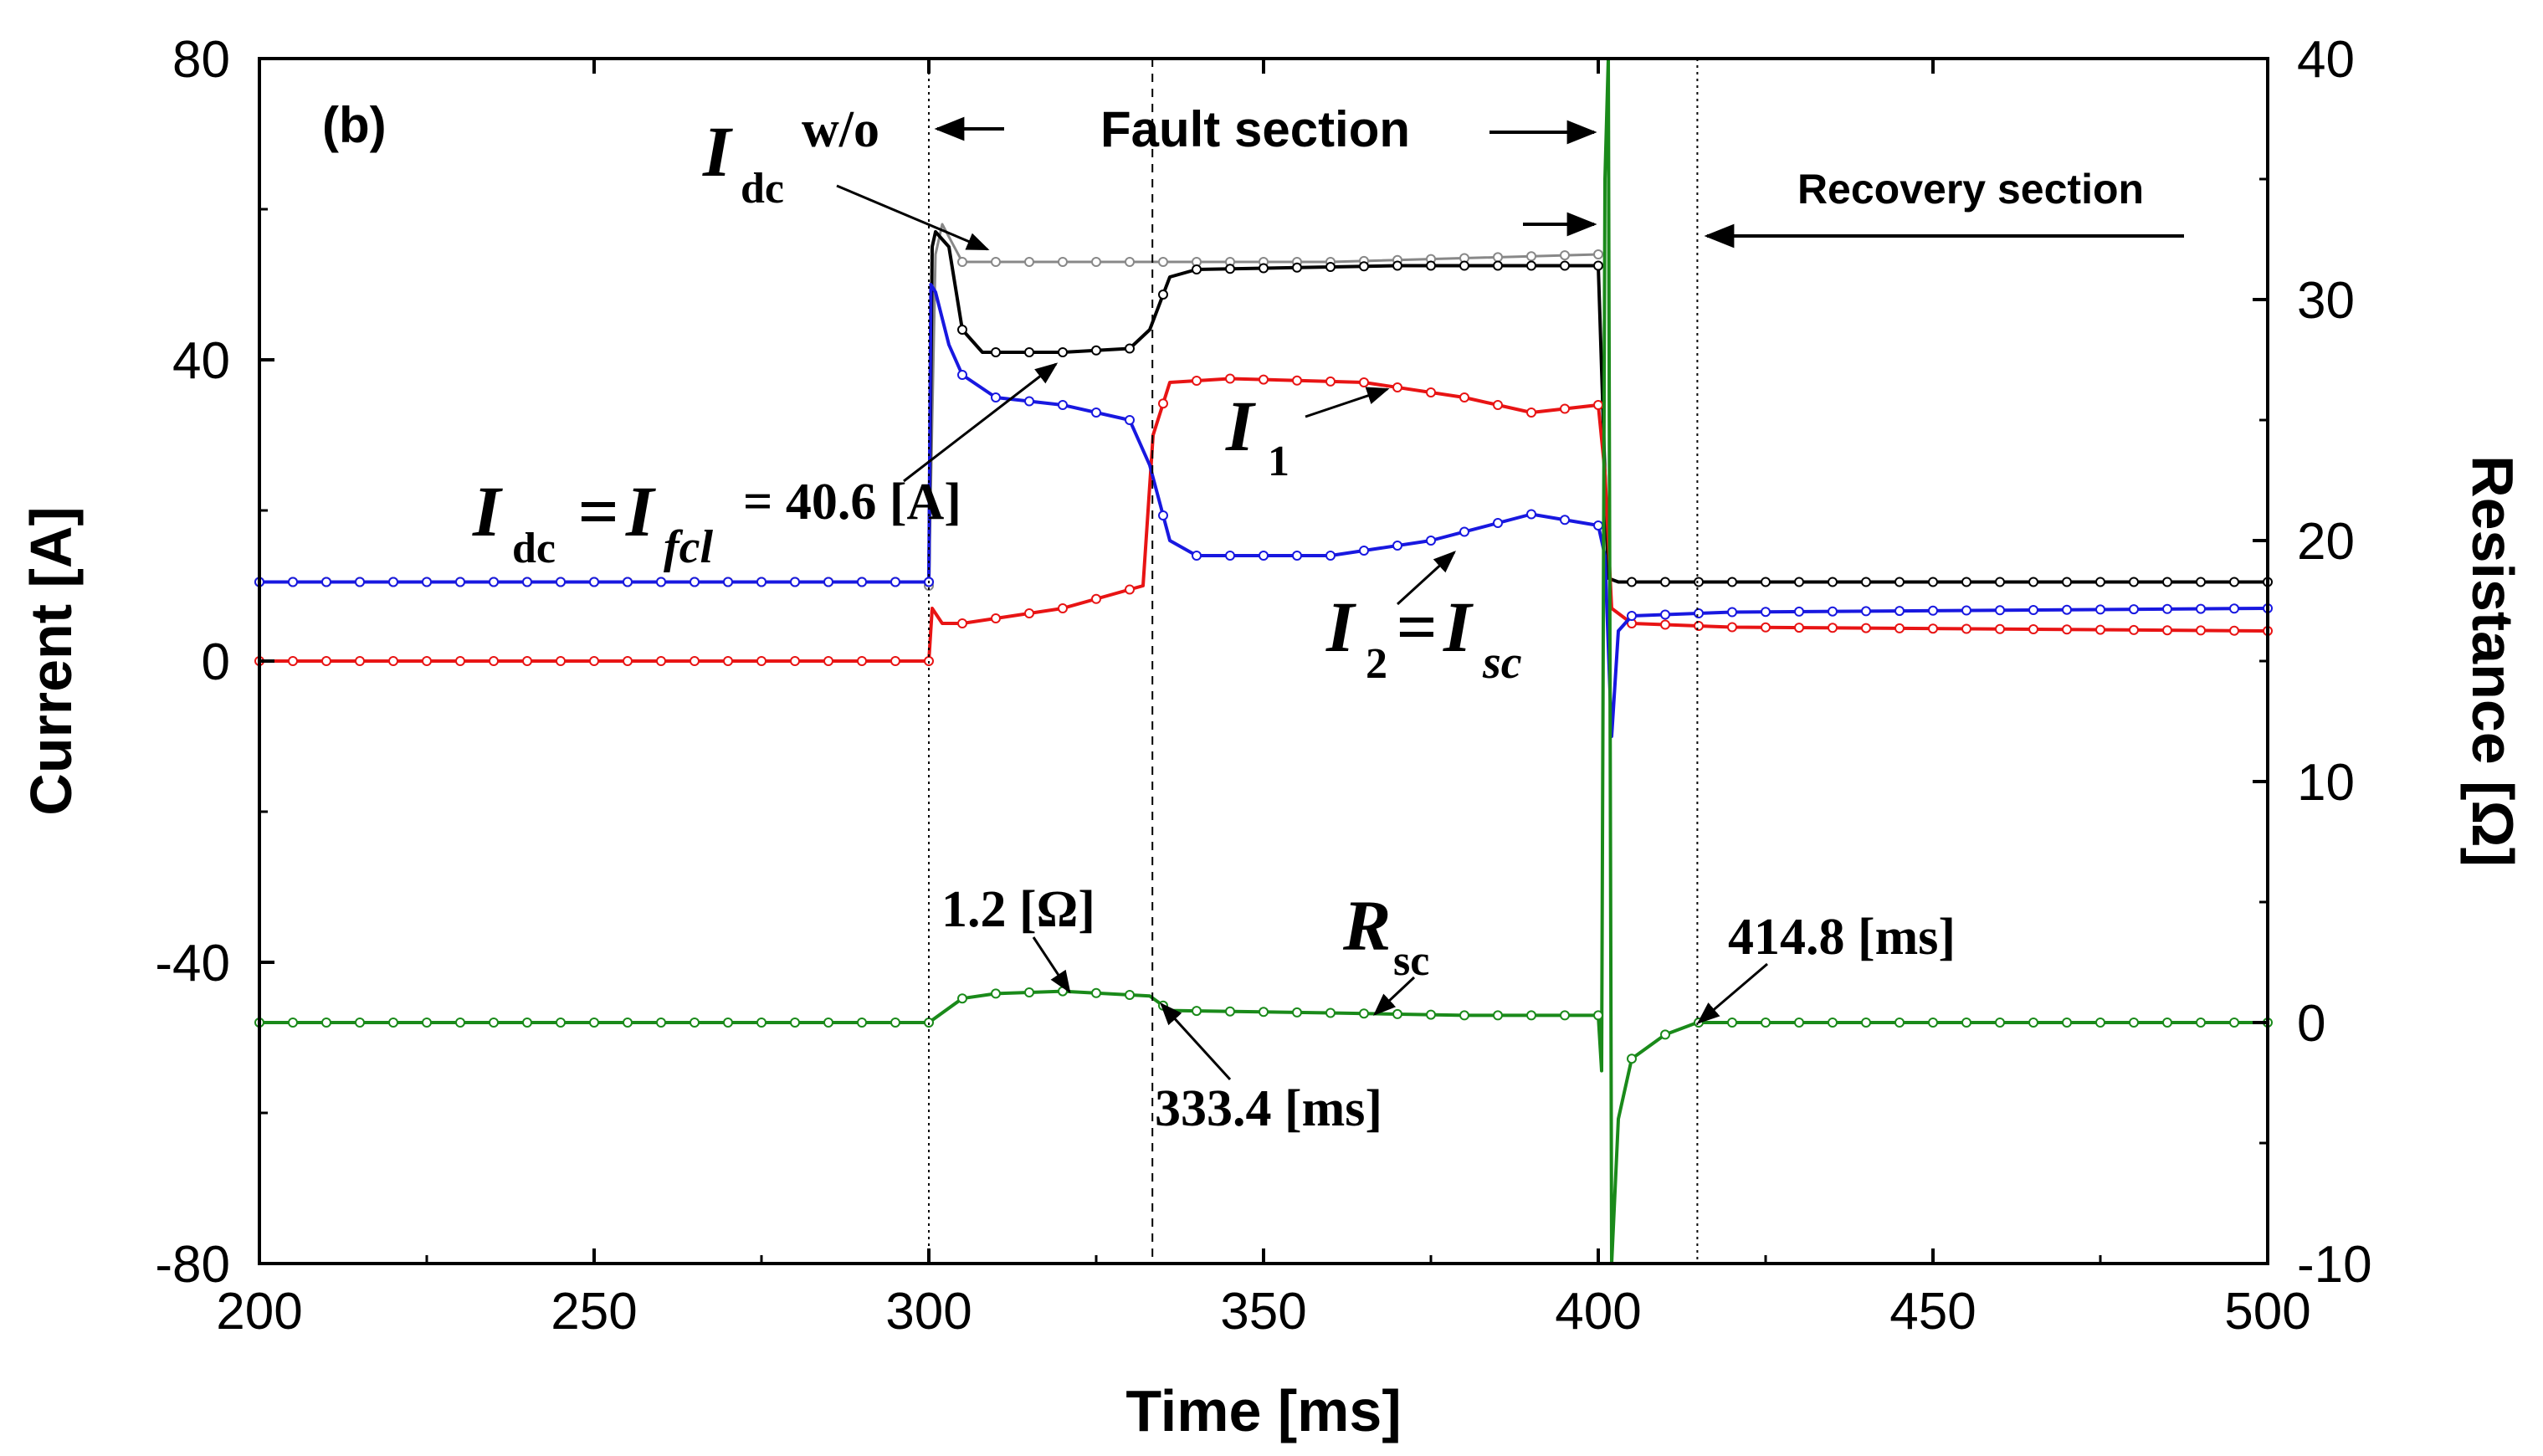 This screenshot has height=1456, width=2543. I want to click on y-left-tick-label: 40, so click(201, 361).